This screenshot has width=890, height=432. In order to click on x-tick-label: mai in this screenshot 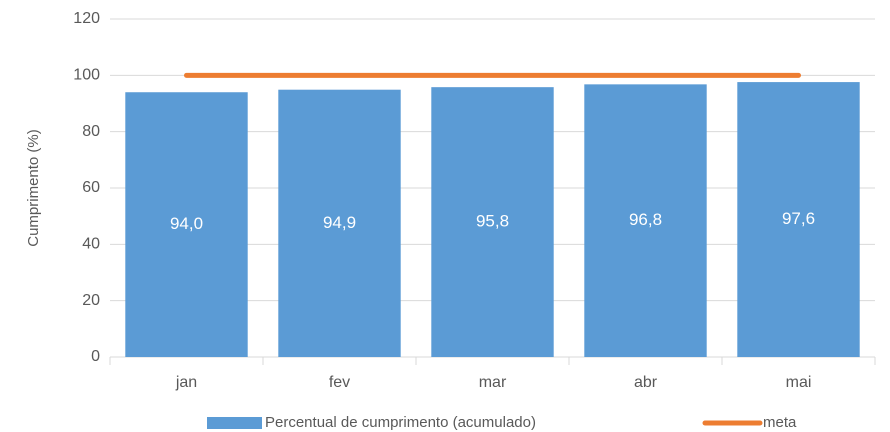, I will do `click(799, 382)`.